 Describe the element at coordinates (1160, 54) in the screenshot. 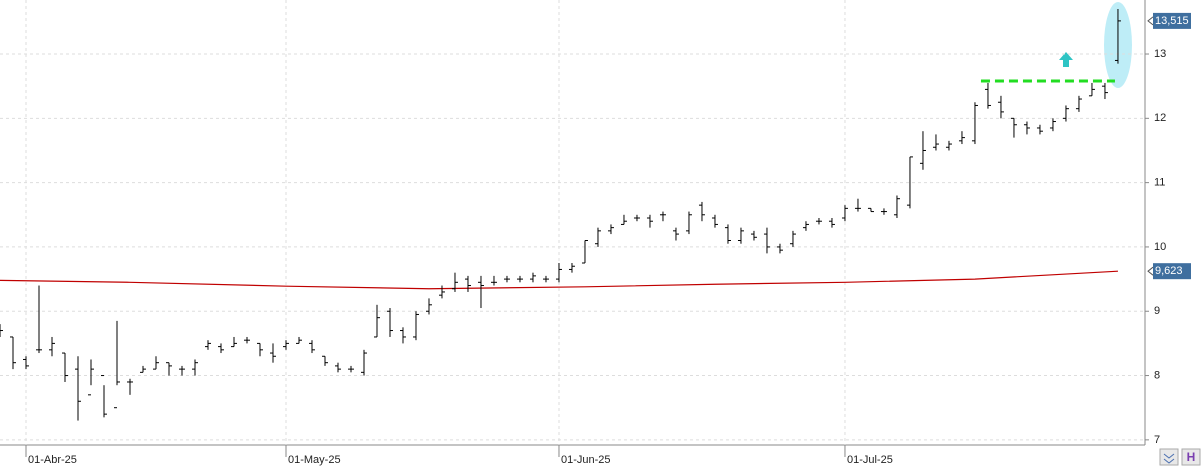

I see `y-tick-label: 13` at that location.